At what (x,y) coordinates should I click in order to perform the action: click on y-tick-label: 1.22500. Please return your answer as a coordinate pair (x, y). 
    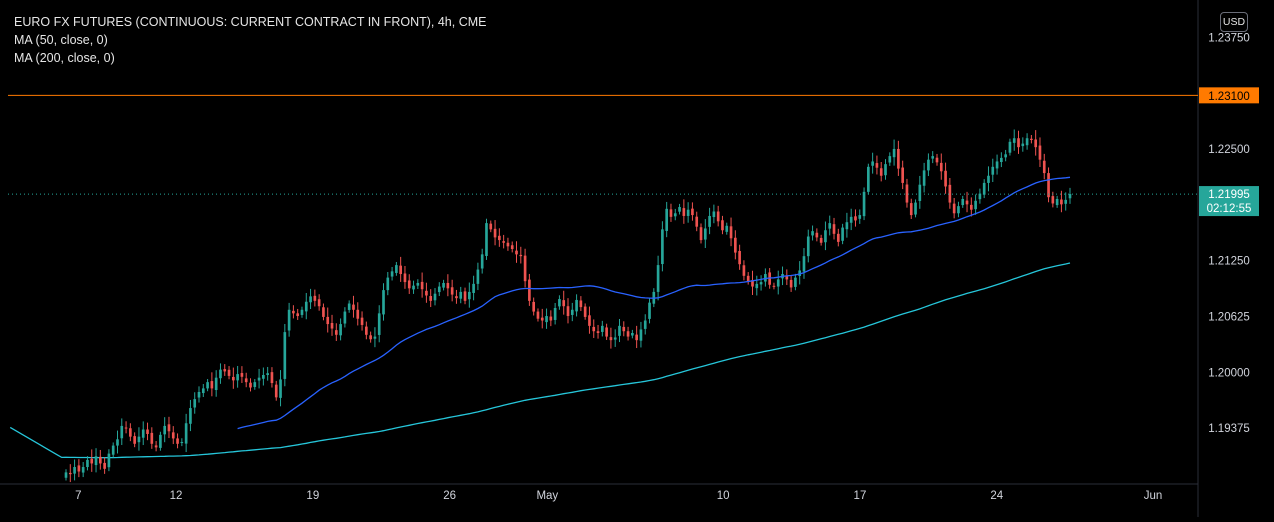
    Looking at the image, I should click on (1229, 150).